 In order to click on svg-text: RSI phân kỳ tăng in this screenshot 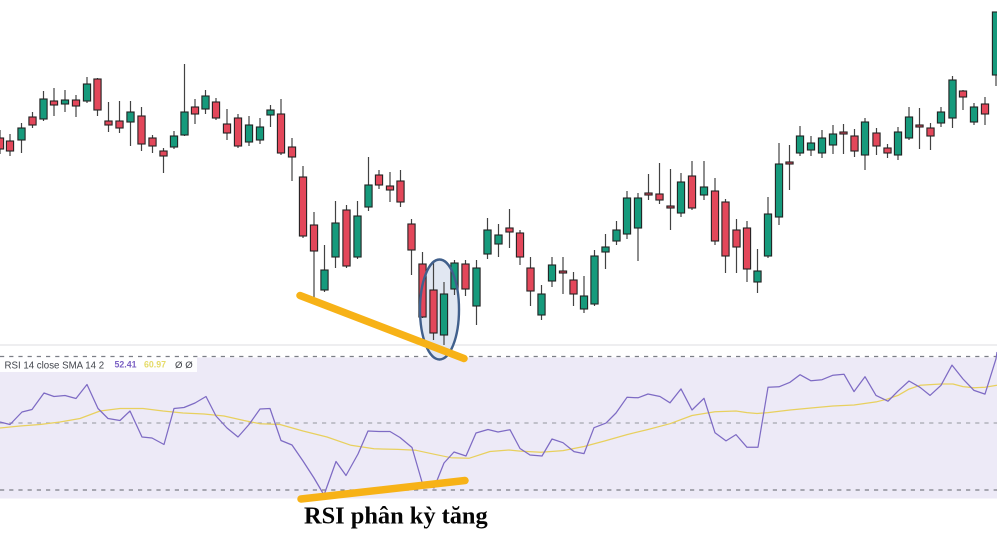, I will do `click(396, 516)`.